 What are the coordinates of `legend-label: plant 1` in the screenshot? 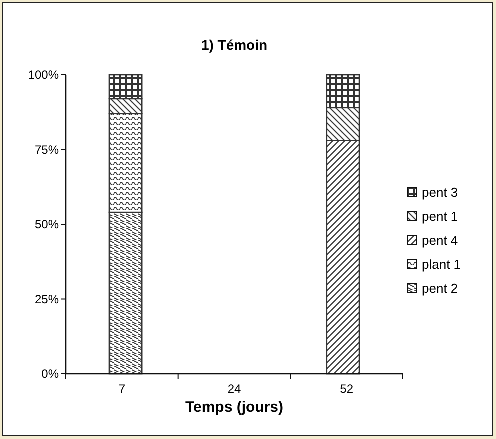 It's located at (442, 264).